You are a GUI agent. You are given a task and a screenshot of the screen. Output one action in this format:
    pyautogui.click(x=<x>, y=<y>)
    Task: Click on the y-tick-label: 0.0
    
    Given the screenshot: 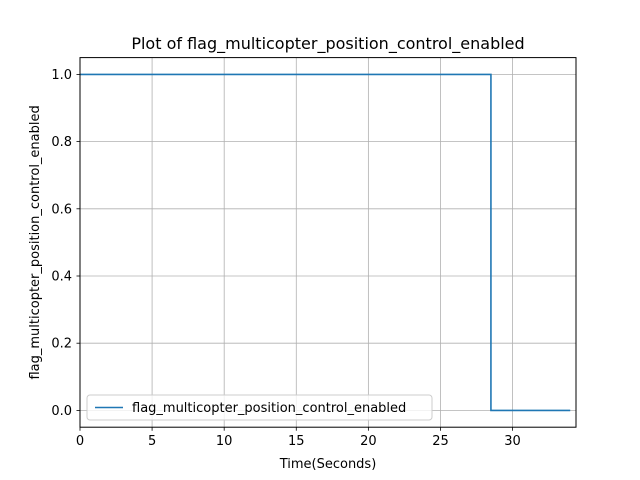 What is the action you would take?
    pyautogui.click(x=61, y=411)
    